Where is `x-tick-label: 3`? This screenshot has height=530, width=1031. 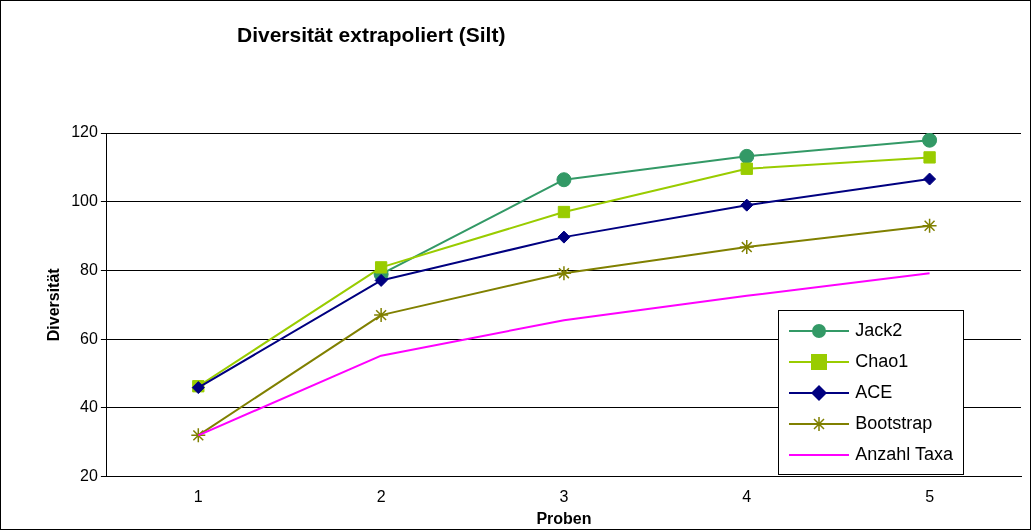
x-tick-label: 3 is located at coordinates (564, 496).